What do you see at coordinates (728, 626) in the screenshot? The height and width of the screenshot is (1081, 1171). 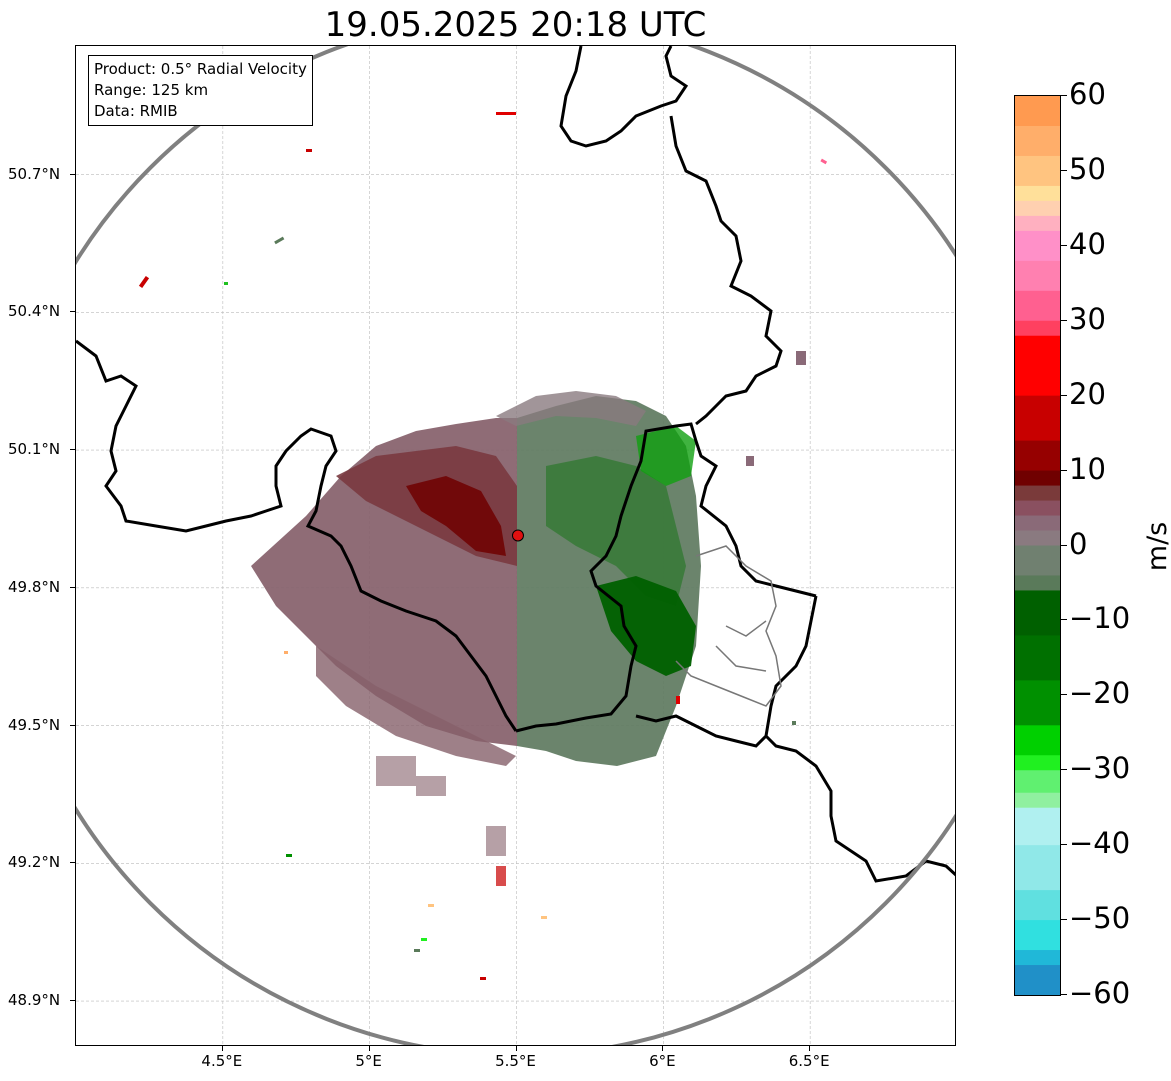 I see `luxembourg-border` at bounding box center [728, 626].